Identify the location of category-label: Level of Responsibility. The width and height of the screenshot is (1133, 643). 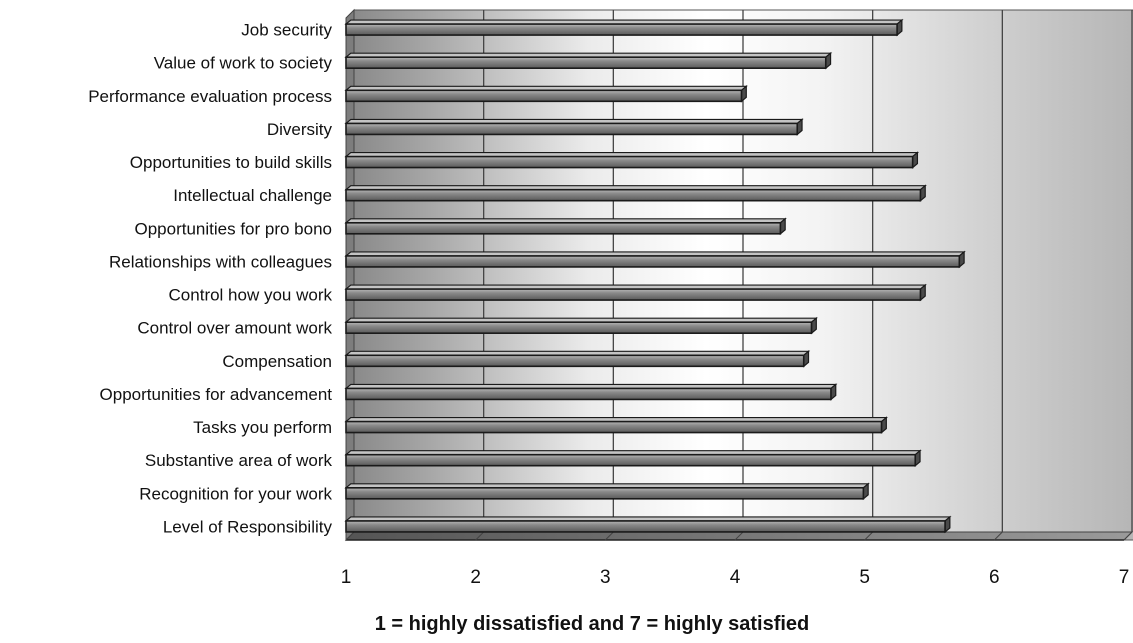
(248, 526).